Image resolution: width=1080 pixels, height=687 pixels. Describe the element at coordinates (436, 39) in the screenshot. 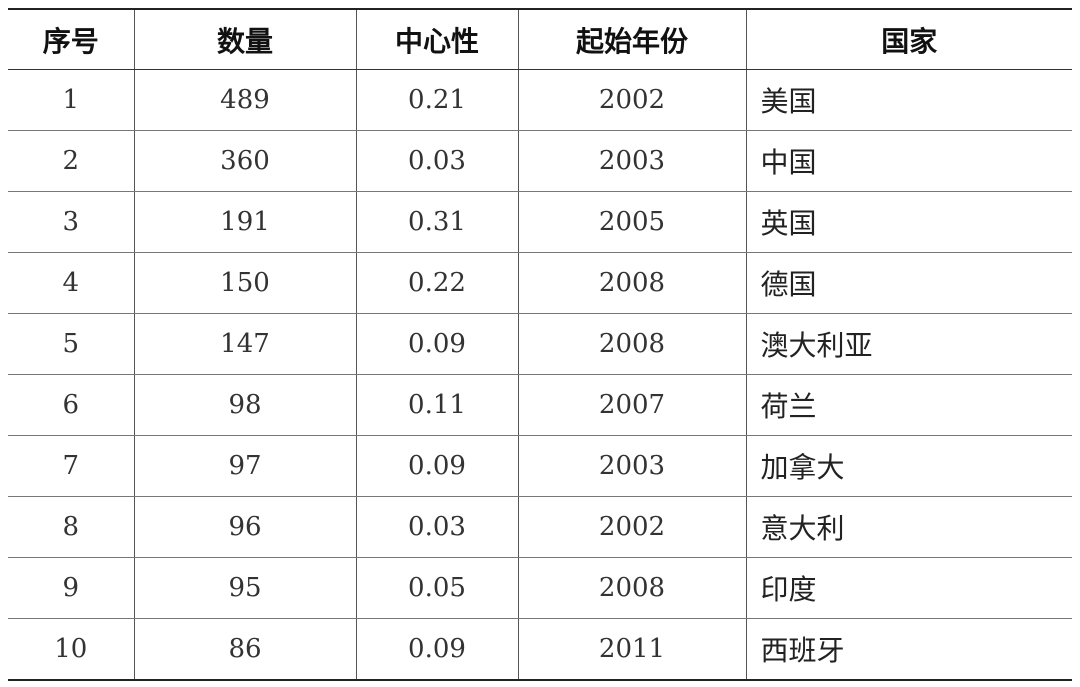

I see `header-centrality: 中心性` at that location.